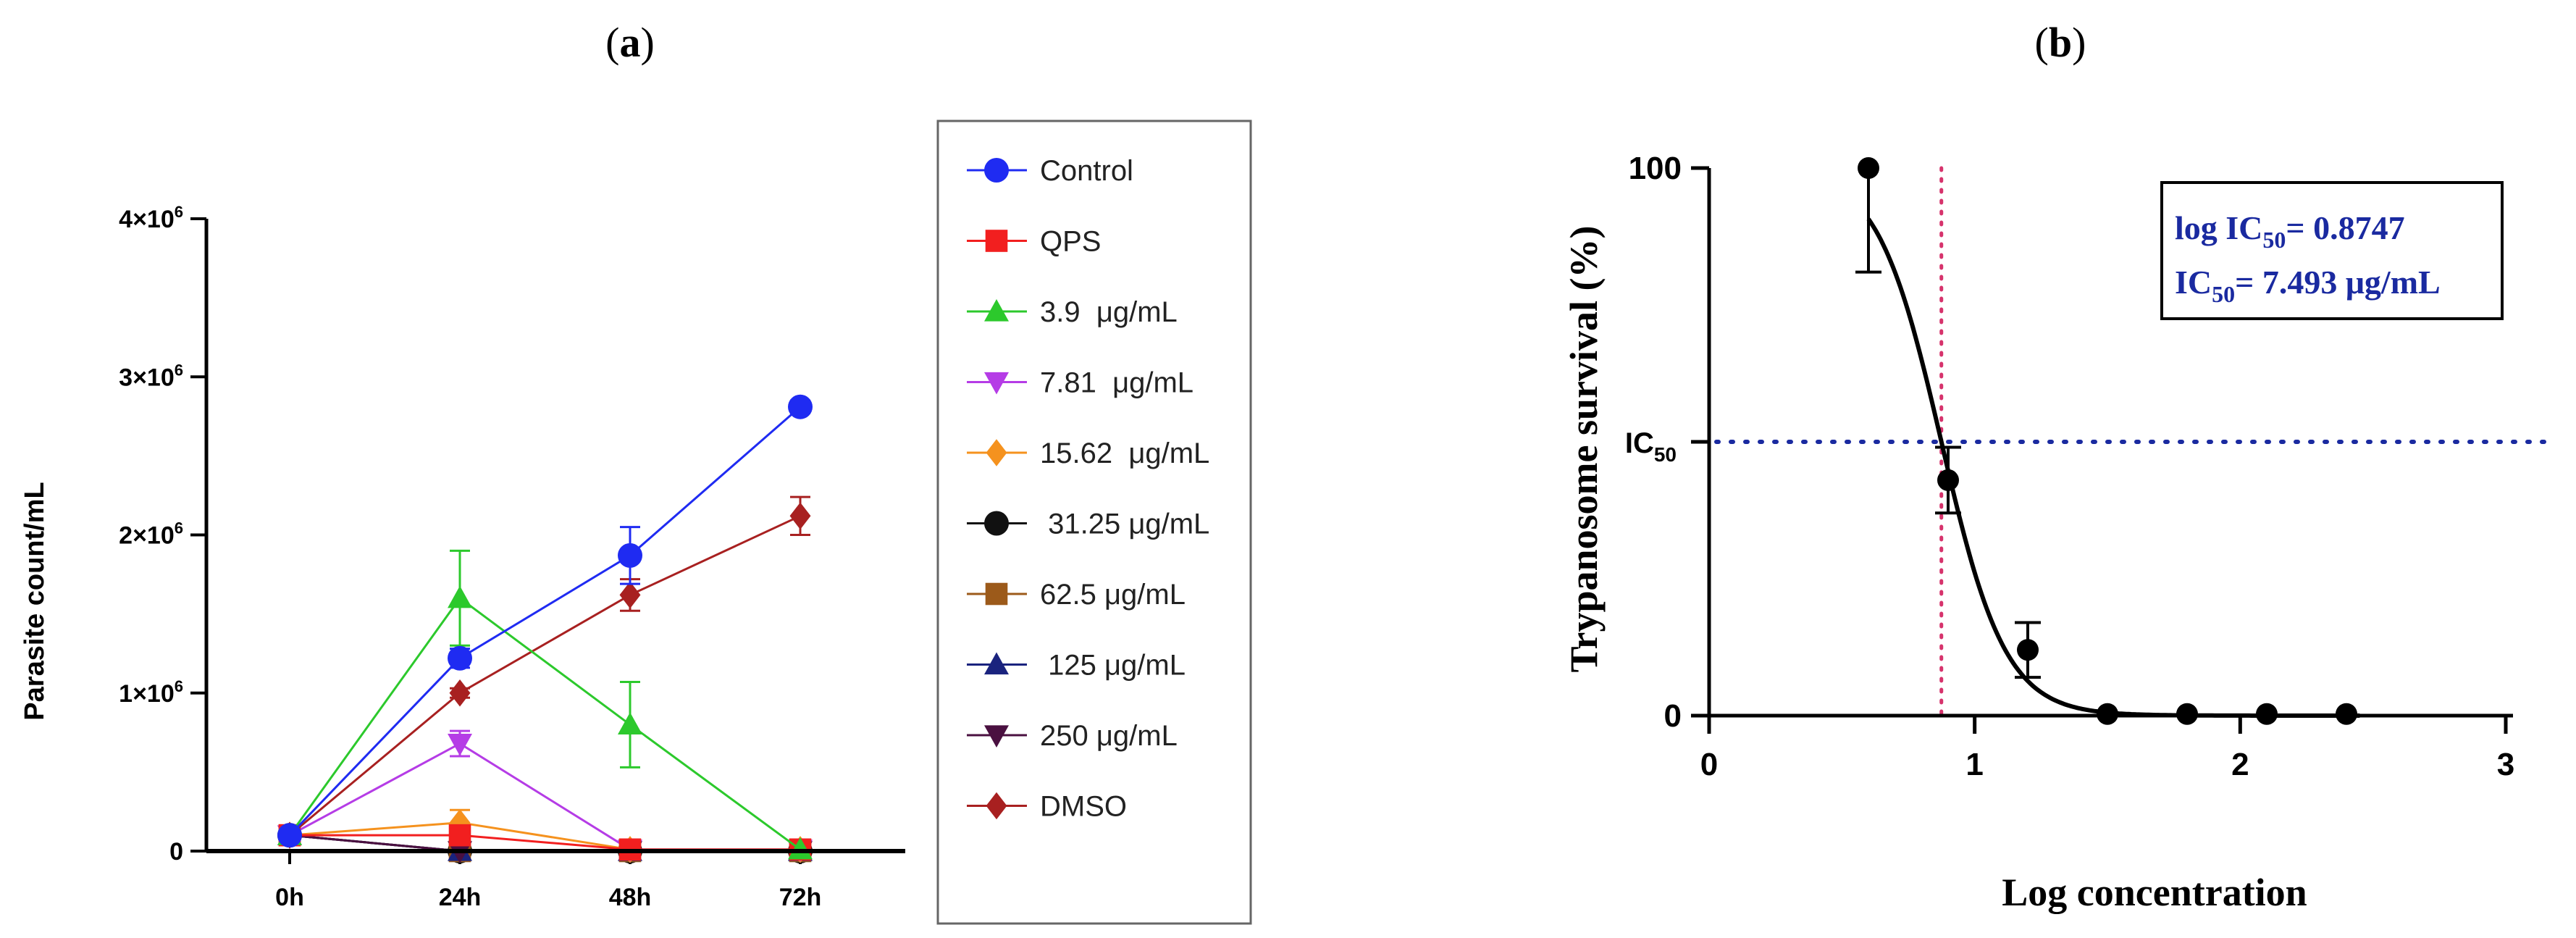  What do you see at coordinates (151, 535) in the screenshot?
I see `y-tick-label: 2×10⁶` at bounding box center [151, 535].